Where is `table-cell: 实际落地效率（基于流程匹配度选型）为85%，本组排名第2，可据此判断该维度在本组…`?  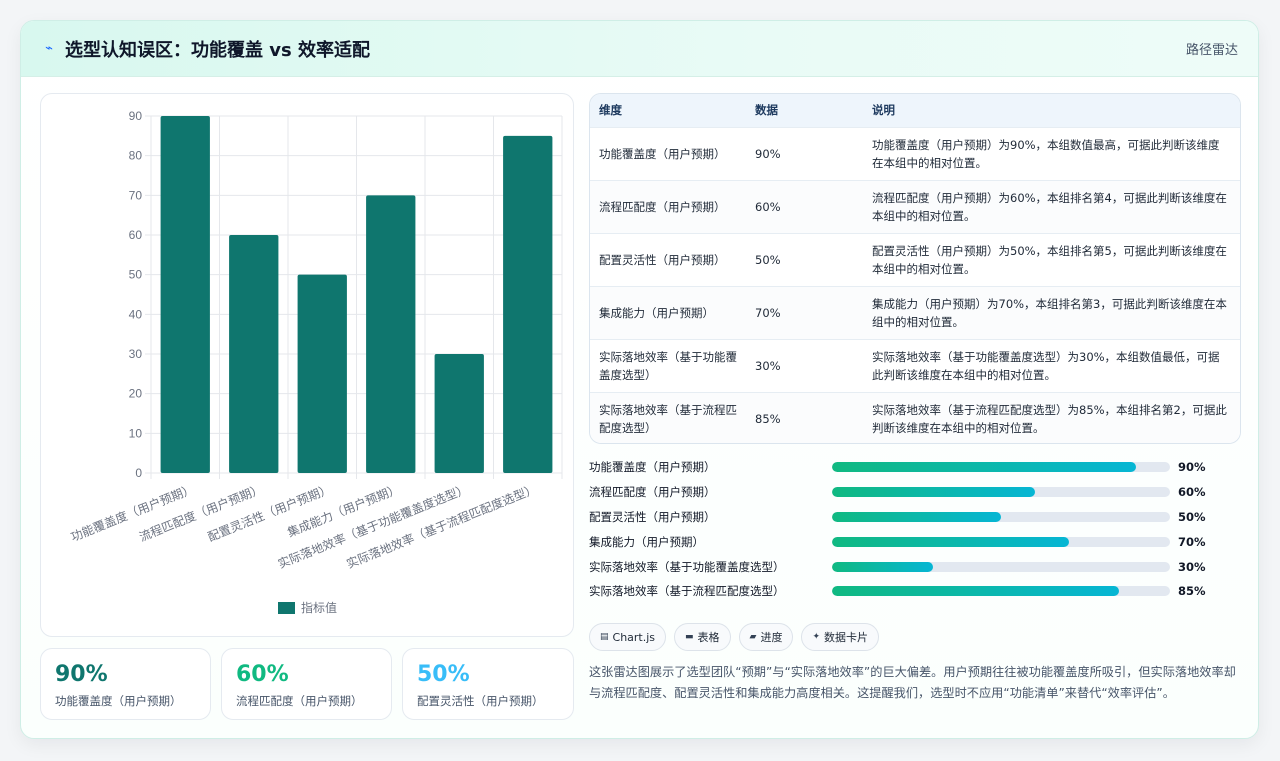
table-cell: 实际落地效率（基于流程匹配度选型）为85%，本组排名第2，可据此判断该维度在本组… is located at coordinates (1051, 417).